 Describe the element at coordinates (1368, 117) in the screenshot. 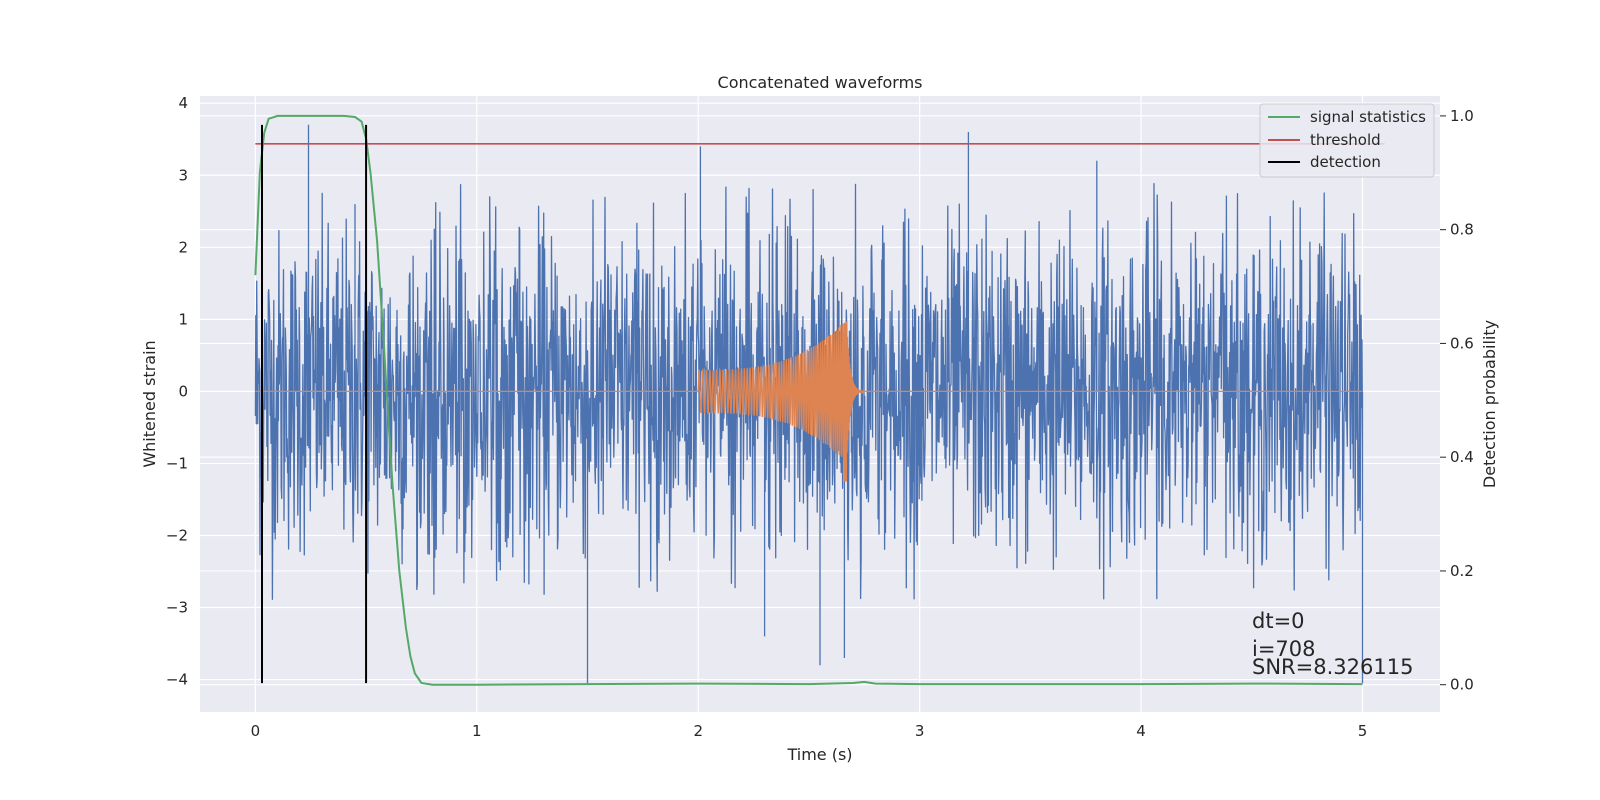

I see `legend-label-signal-statistics: signal statistics` at that location.